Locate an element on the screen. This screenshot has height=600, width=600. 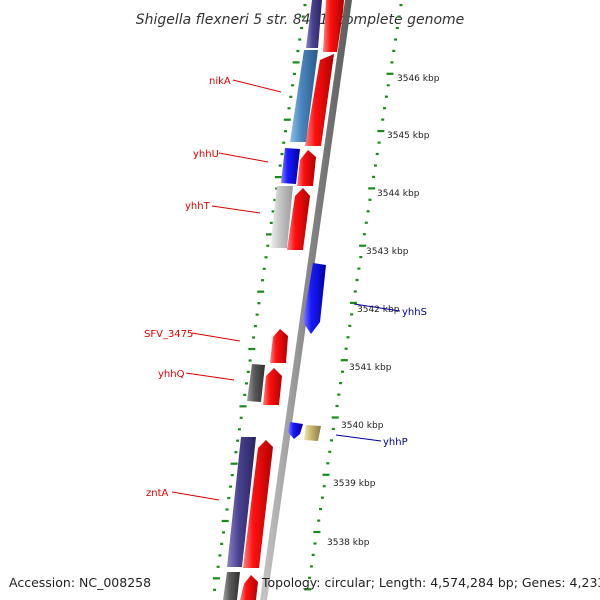
tick-label: 3542 kbp is located at coordinates (378, 310).